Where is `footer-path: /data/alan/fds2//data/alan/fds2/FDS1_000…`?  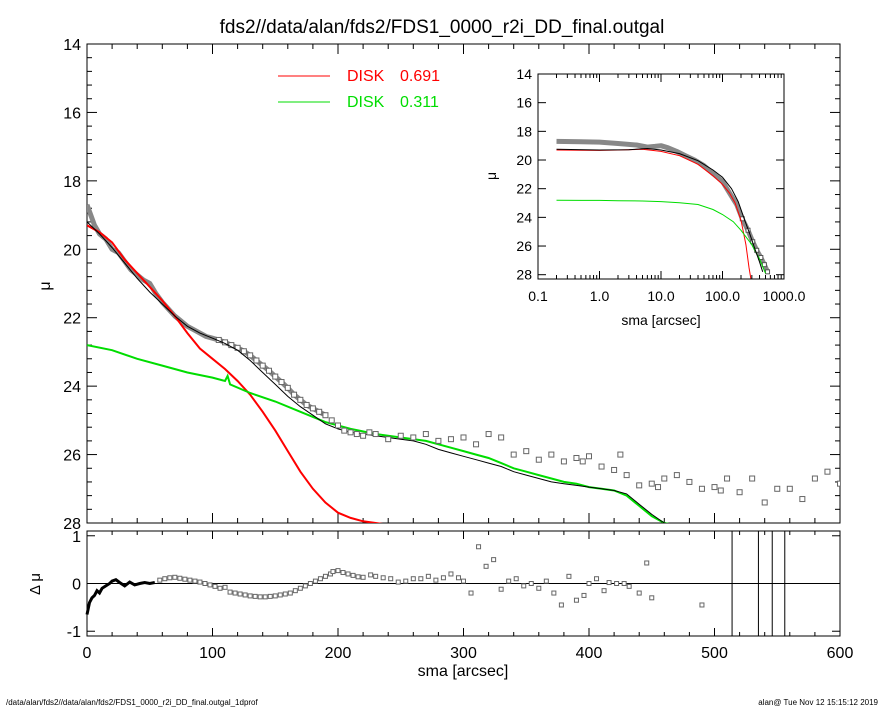 footer-path: /data/alan/fds2//data/alan/fds2/FDS1_000… is located at coordinates (132, 702).